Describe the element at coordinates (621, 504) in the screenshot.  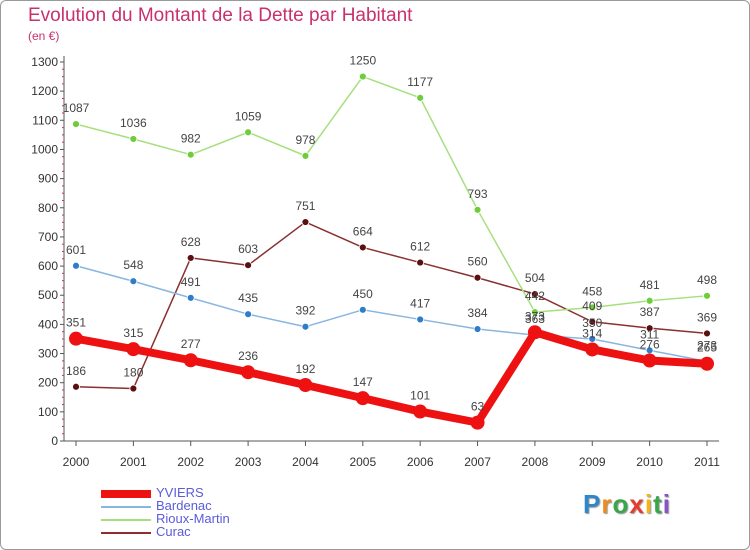
I see `logo-letter: o` at that location.